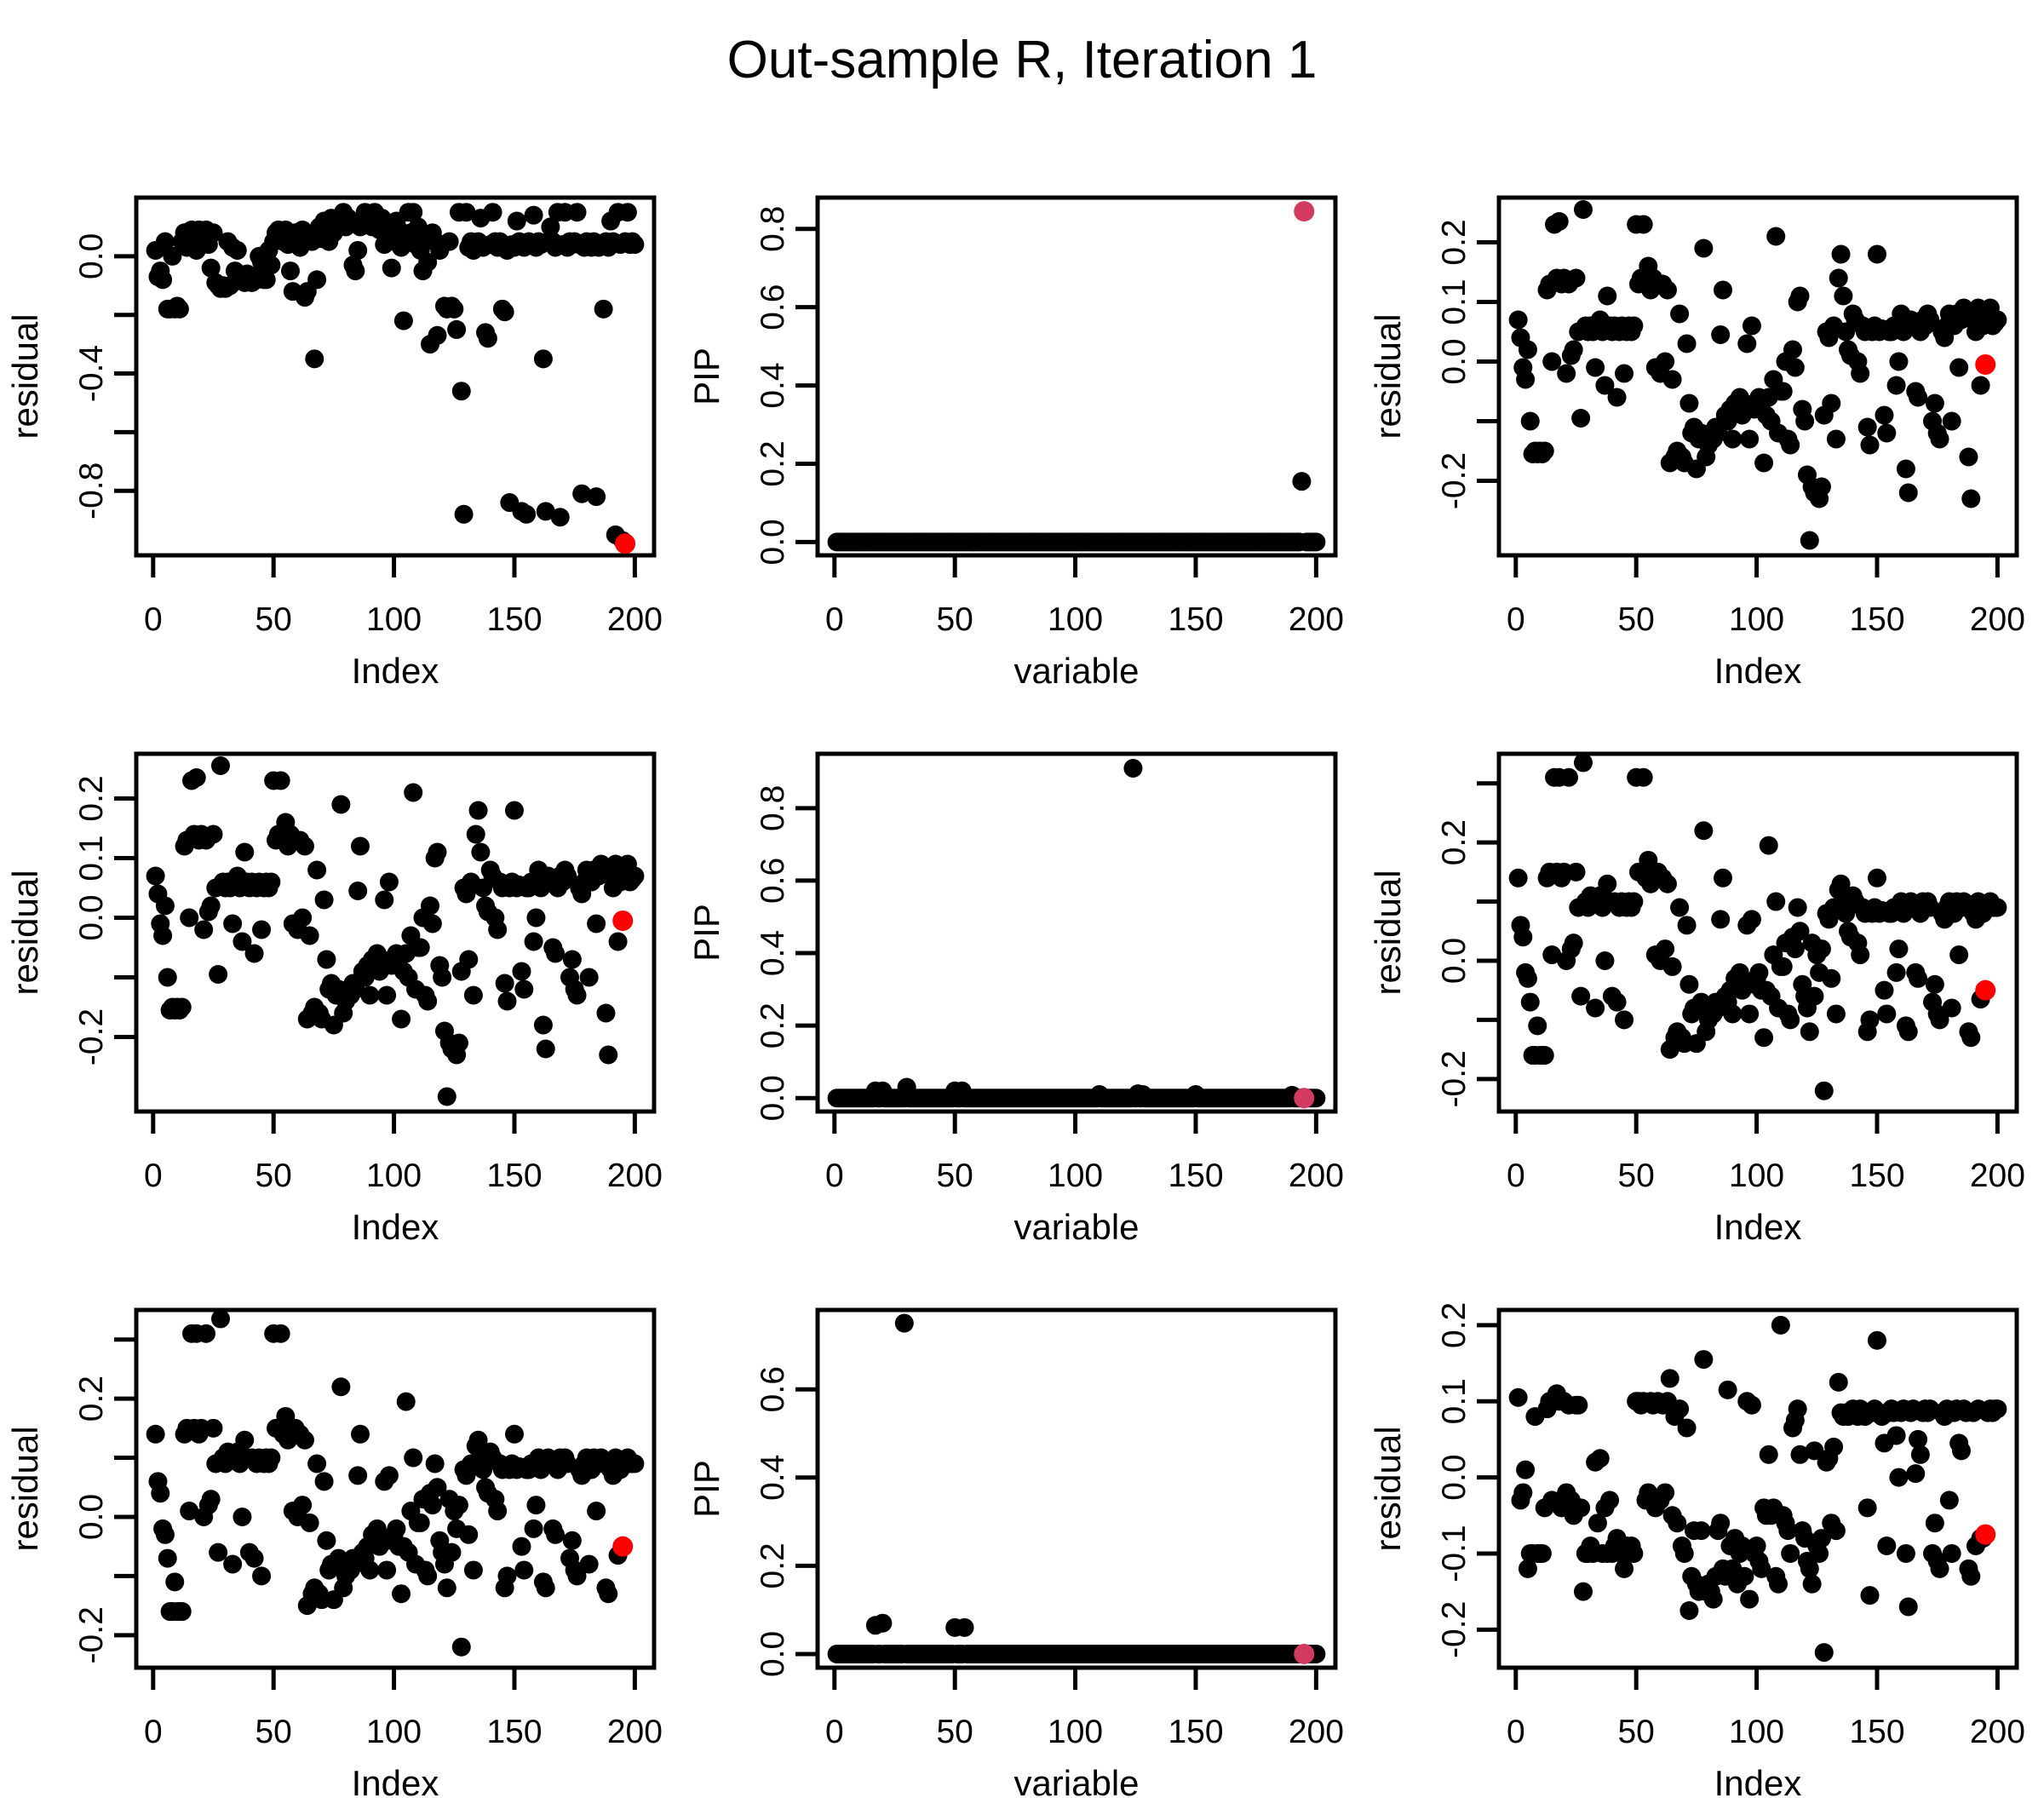  Describe the element at coordinates (1454, 302) in the screenshot. I see `y-tick-label: 0.1` at that location.